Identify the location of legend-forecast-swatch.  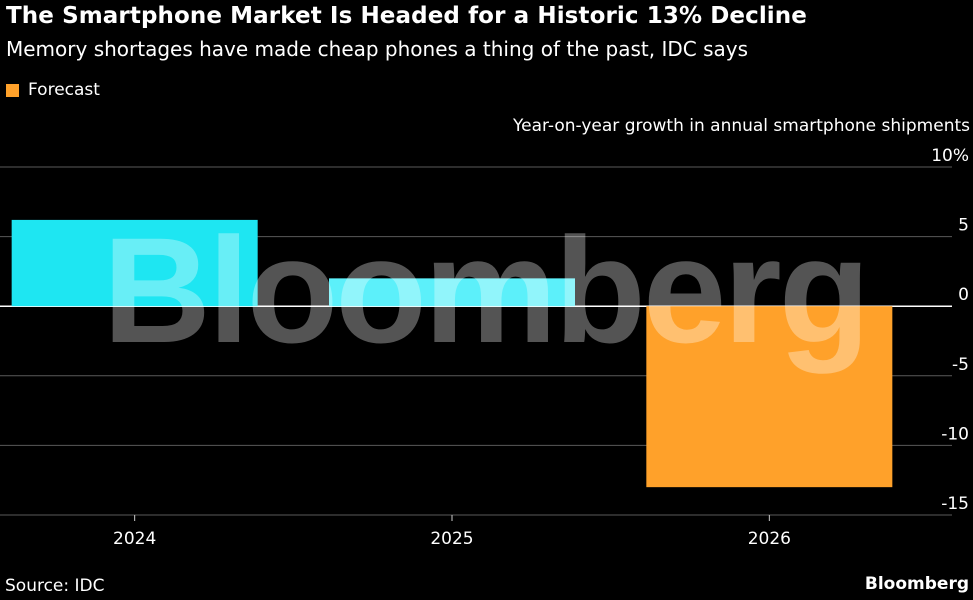
(12, 90).